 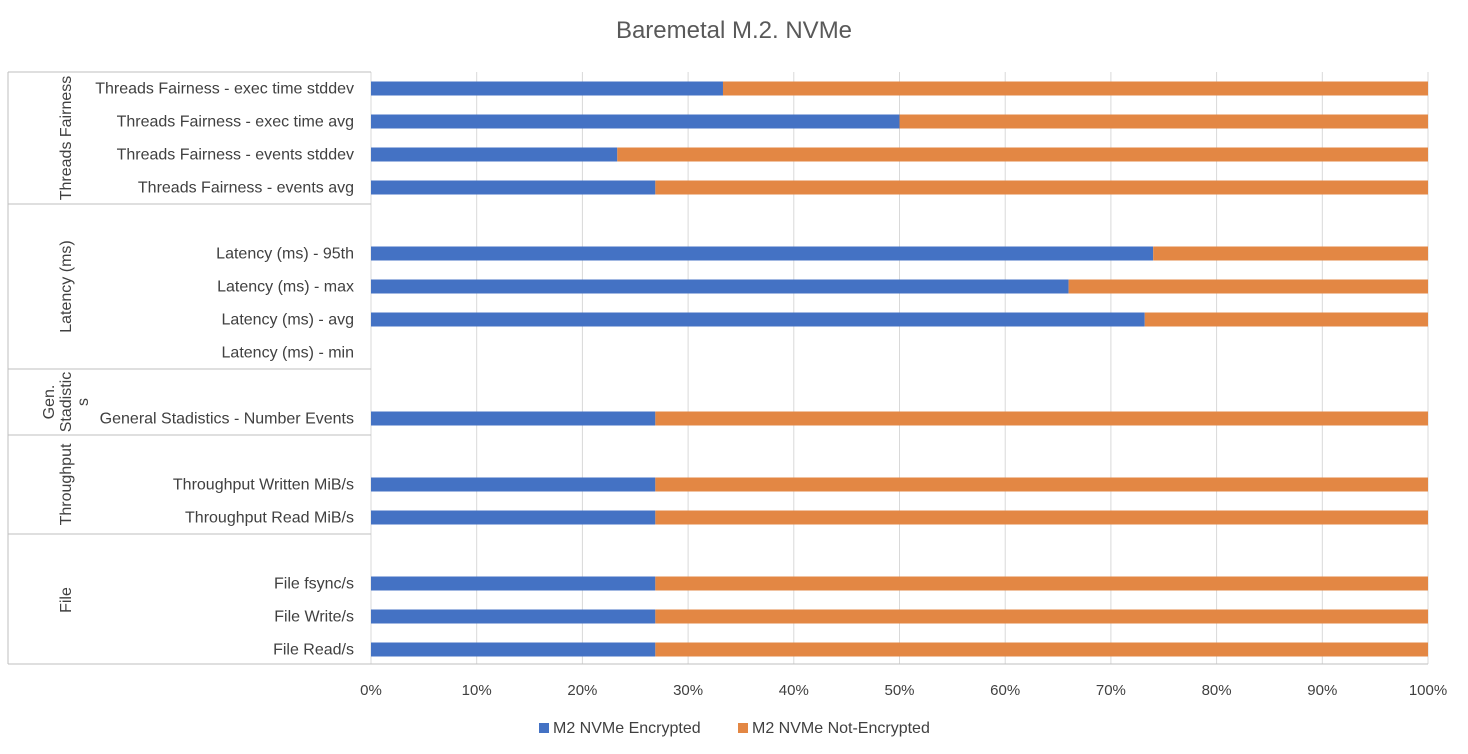 What do you see at coordinates (227, 419) in the screenshot?
I see `category-label: General Stadistics - Number Events` at bounding box center [227, 419].